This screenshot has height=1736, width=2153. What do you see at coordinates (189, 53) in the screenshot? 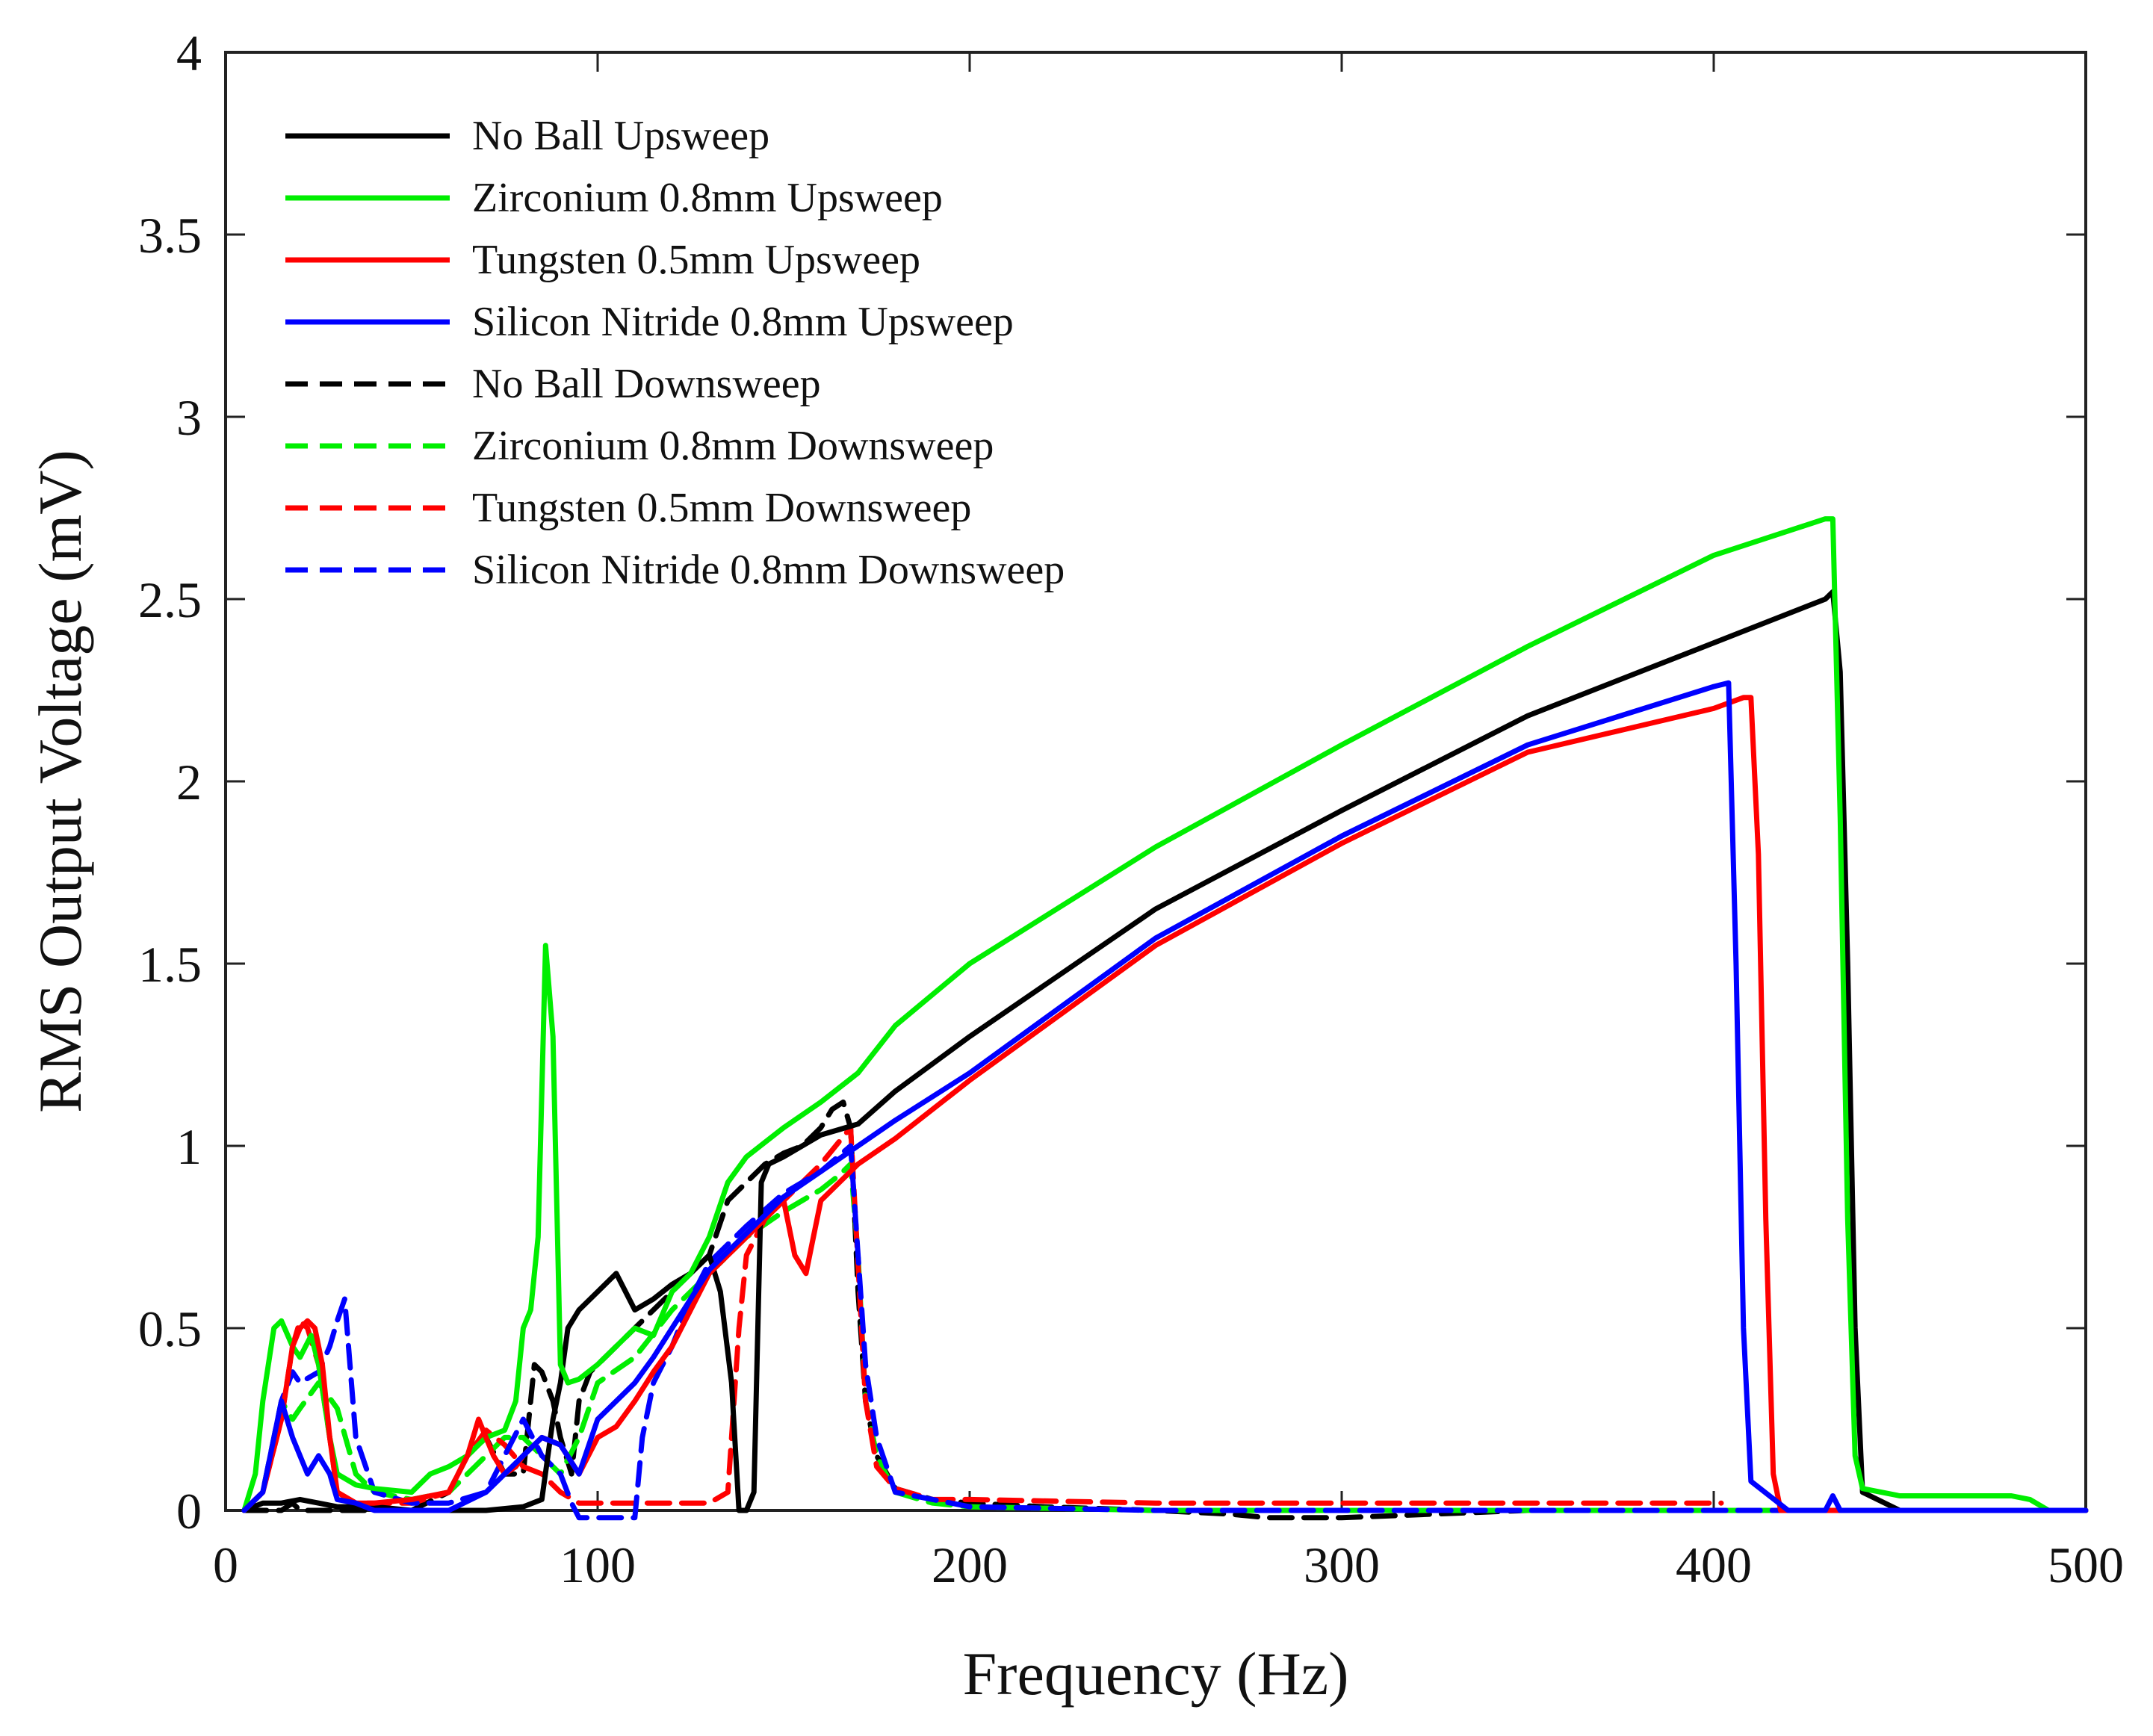
I see `y-tick-label: 4` at bounding box center [189, 53].